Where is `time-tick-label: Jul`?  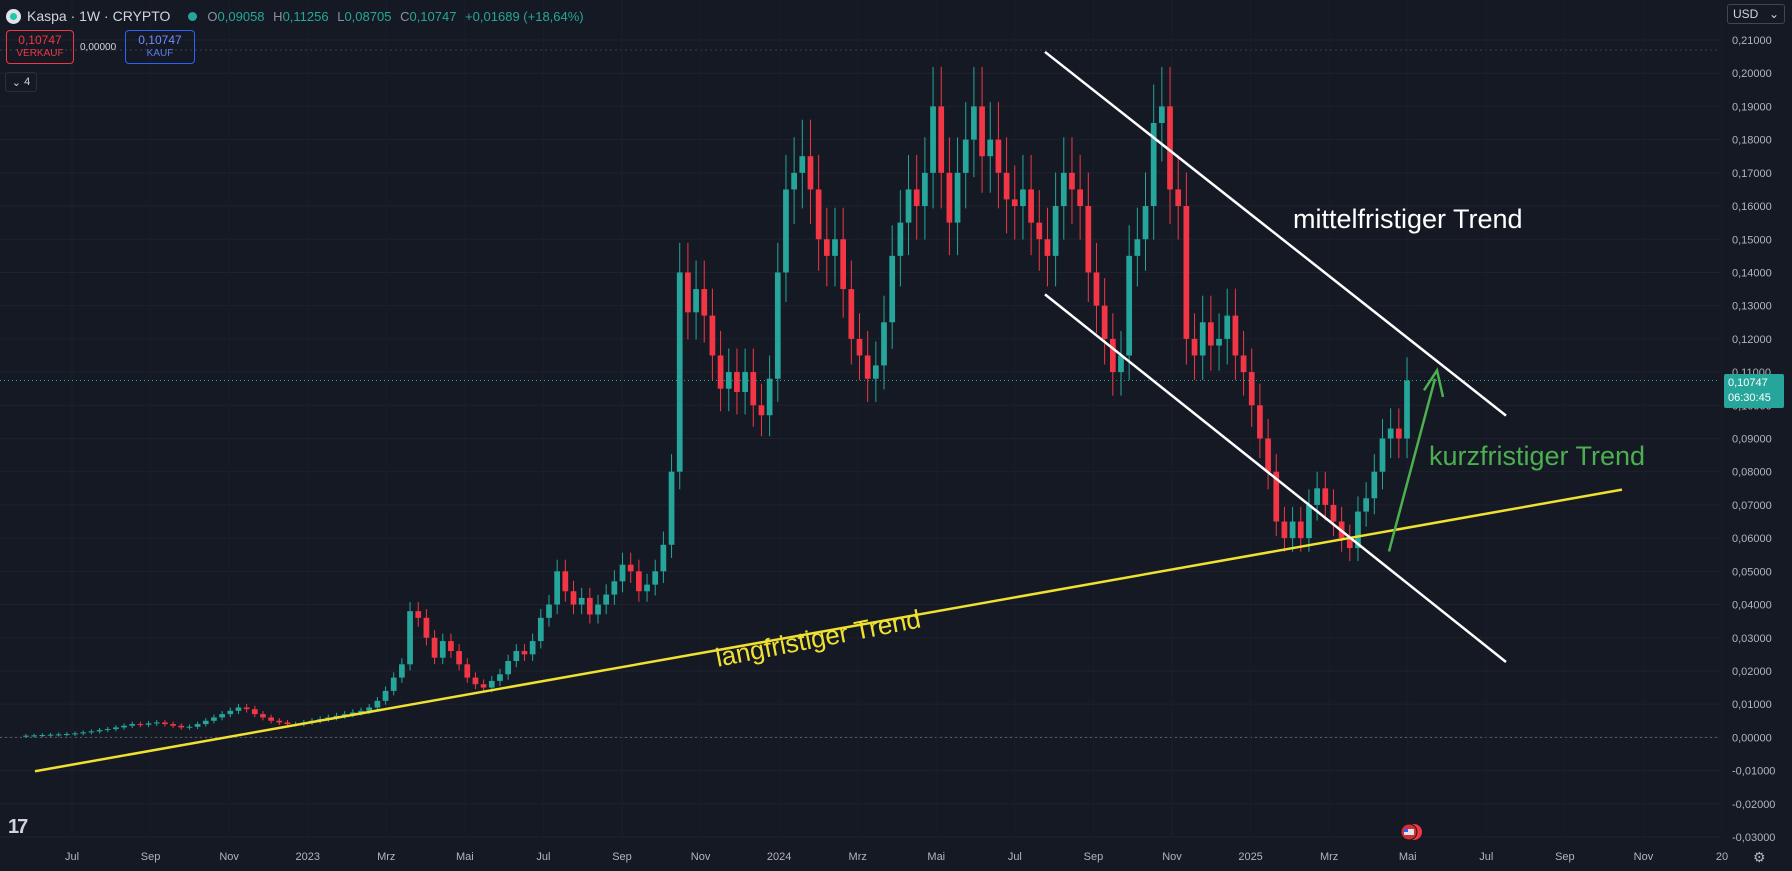
time-tick-label: Jul is located at coordinates (1486, 857).